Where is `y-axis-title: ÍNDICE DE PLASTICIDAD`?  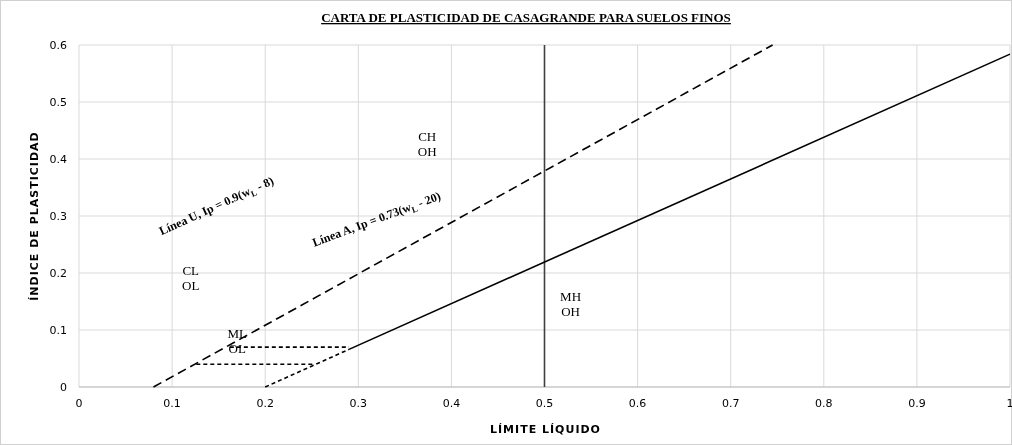
y-axis-title: ÍNDICE DE PLASTICIDAD is located at coordinates (34, 216).